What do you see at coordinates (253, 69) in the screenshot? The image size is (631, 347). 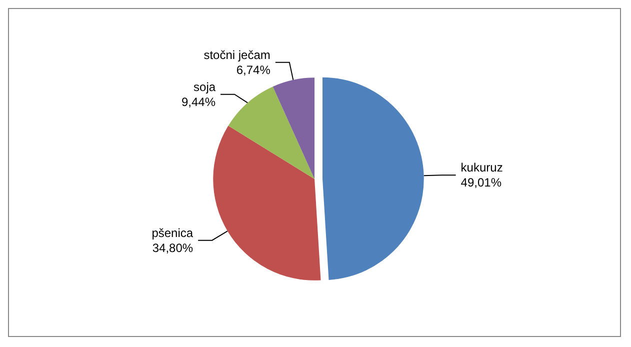 I see `data-label: 6,74%` at bounding box center [253, 69].